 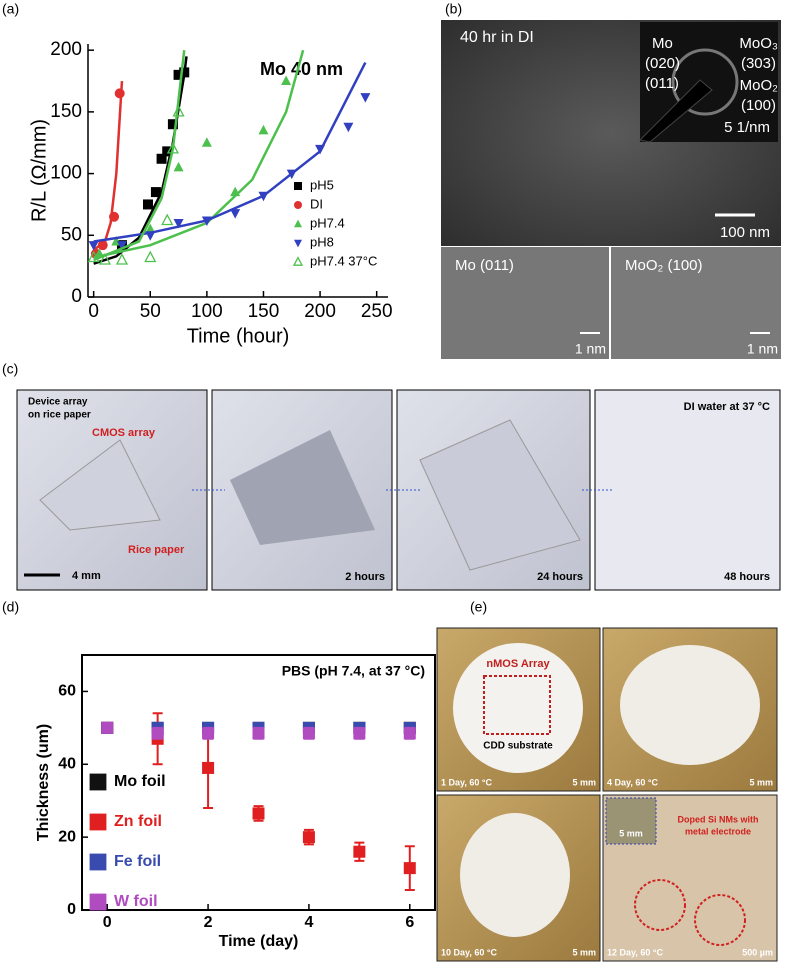 I want to click on legend-label: pH5, so click(x=322, y=184).